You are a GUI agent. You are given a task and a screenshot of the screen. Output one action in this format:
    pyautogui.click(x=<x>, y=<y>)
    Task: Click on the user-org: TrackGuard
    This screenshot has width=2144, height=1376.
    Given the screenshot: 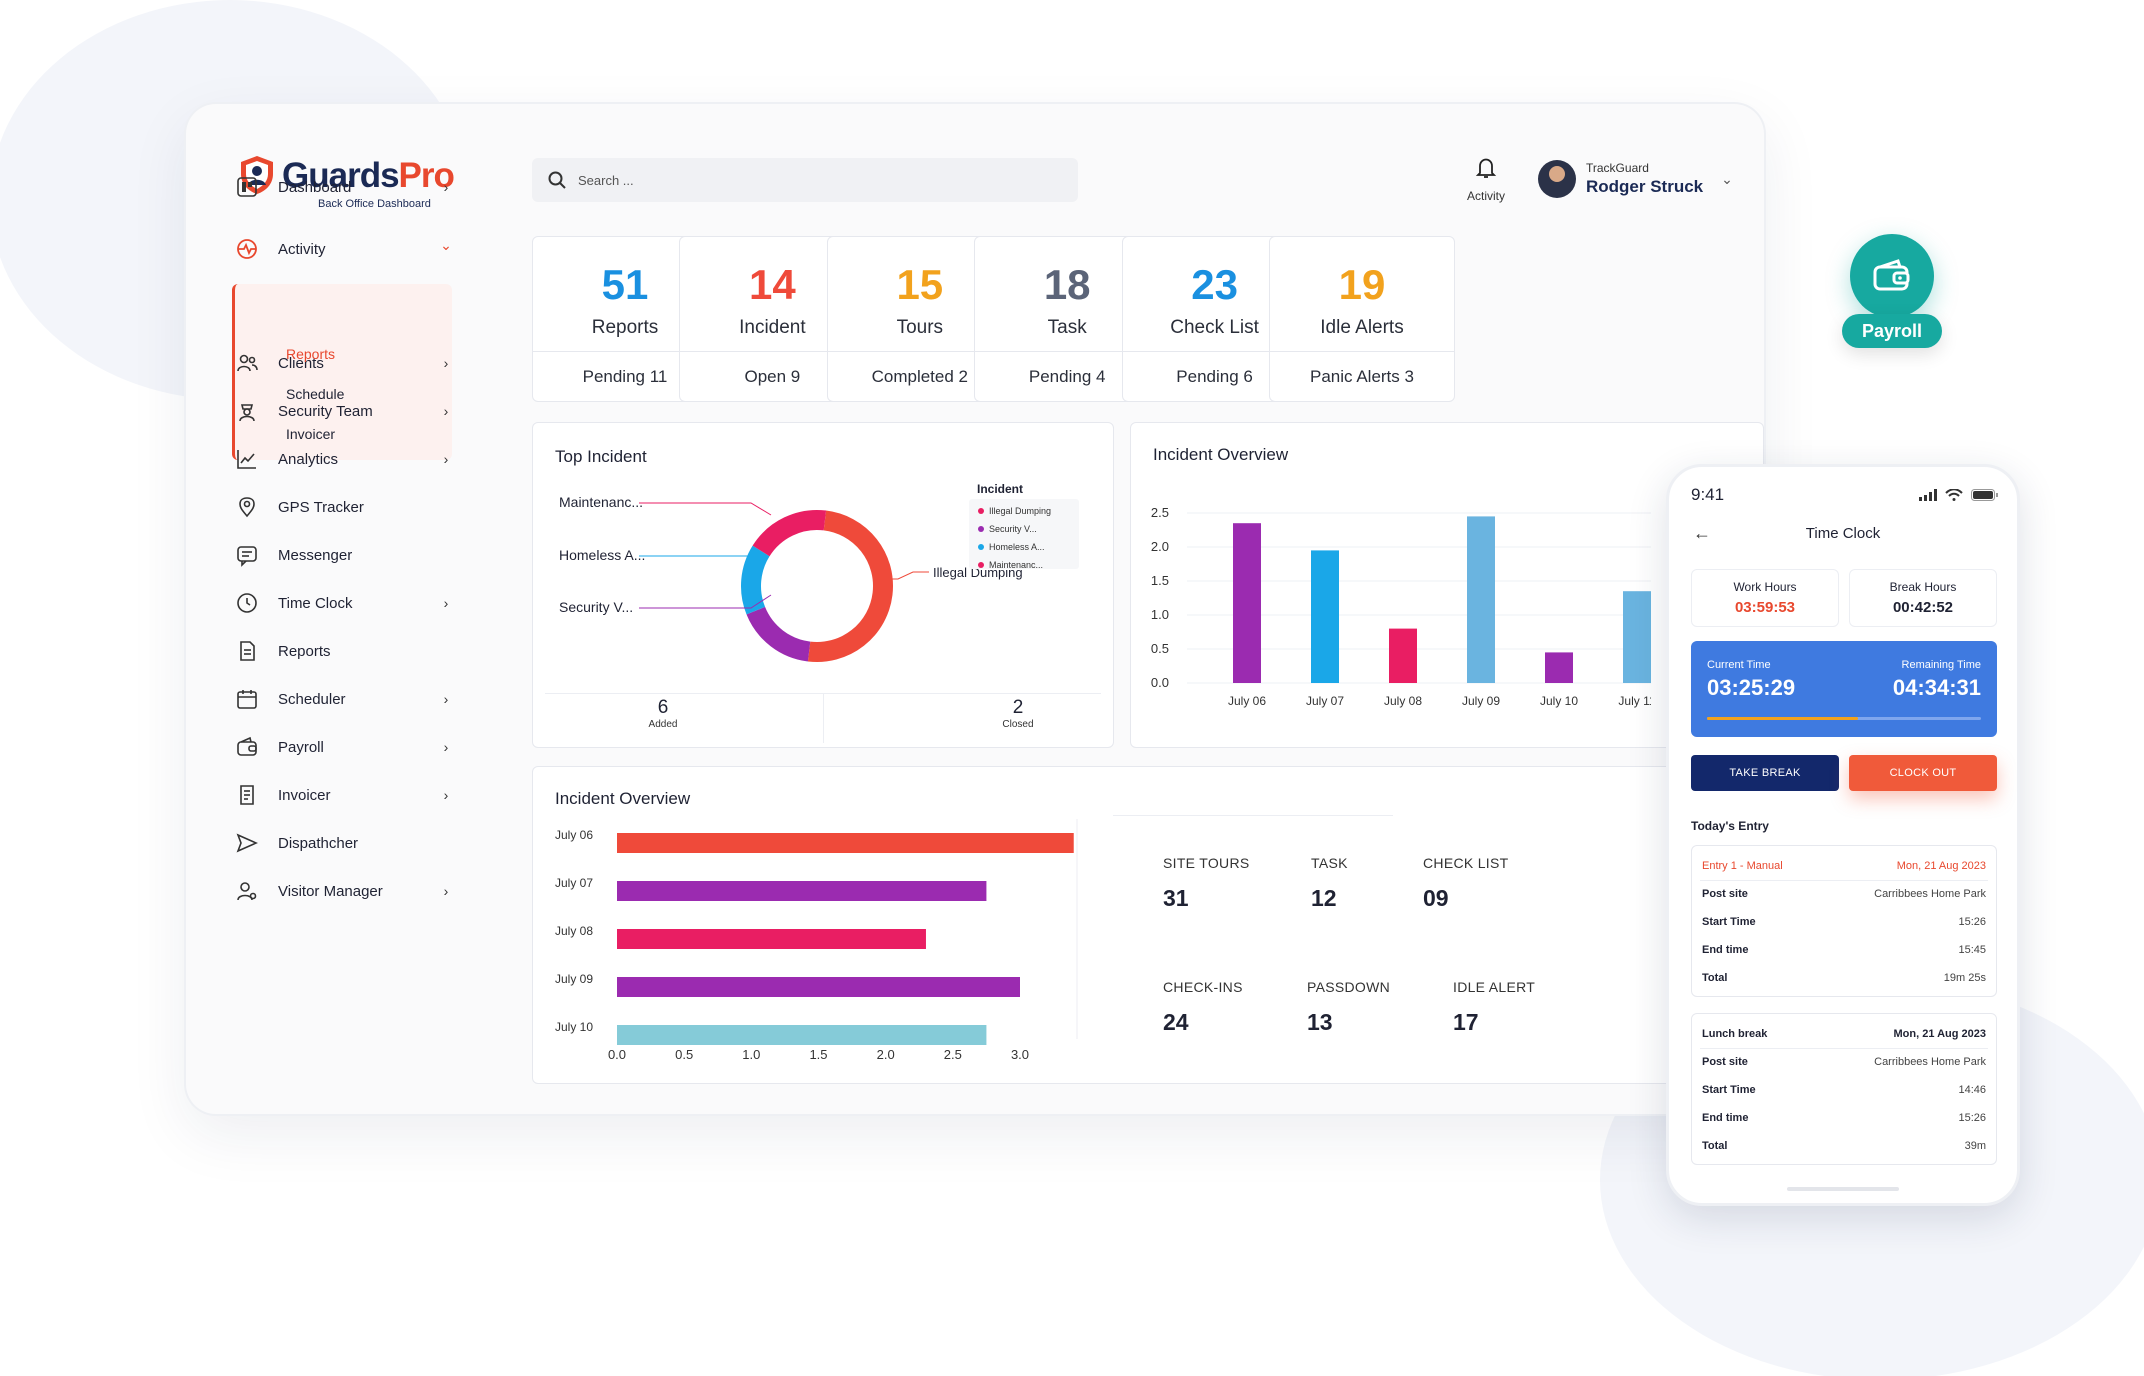 What is the action you would take?
    pyautogui.click(x=1617, y=168)
    